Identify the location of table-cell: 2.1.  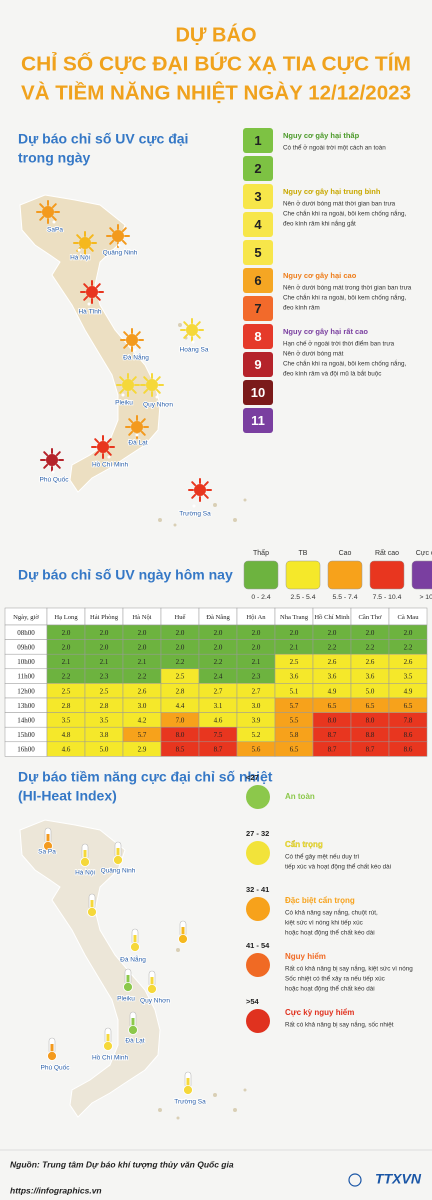
(142, 662).